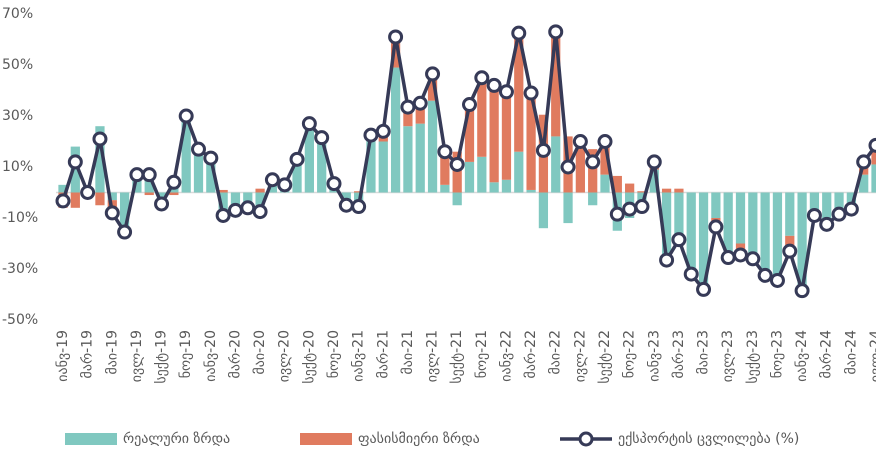  Describe the element at coordinates (162, 357) in the screenshot. I see `x-tick-label: სექტ-19` at that location.